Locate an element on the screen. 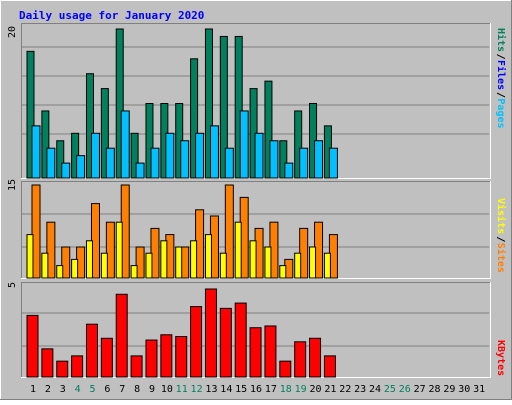 The height and width of the screenshot is (405, 512). panel-hits-bevel-top is located at coordinates (255, 23).